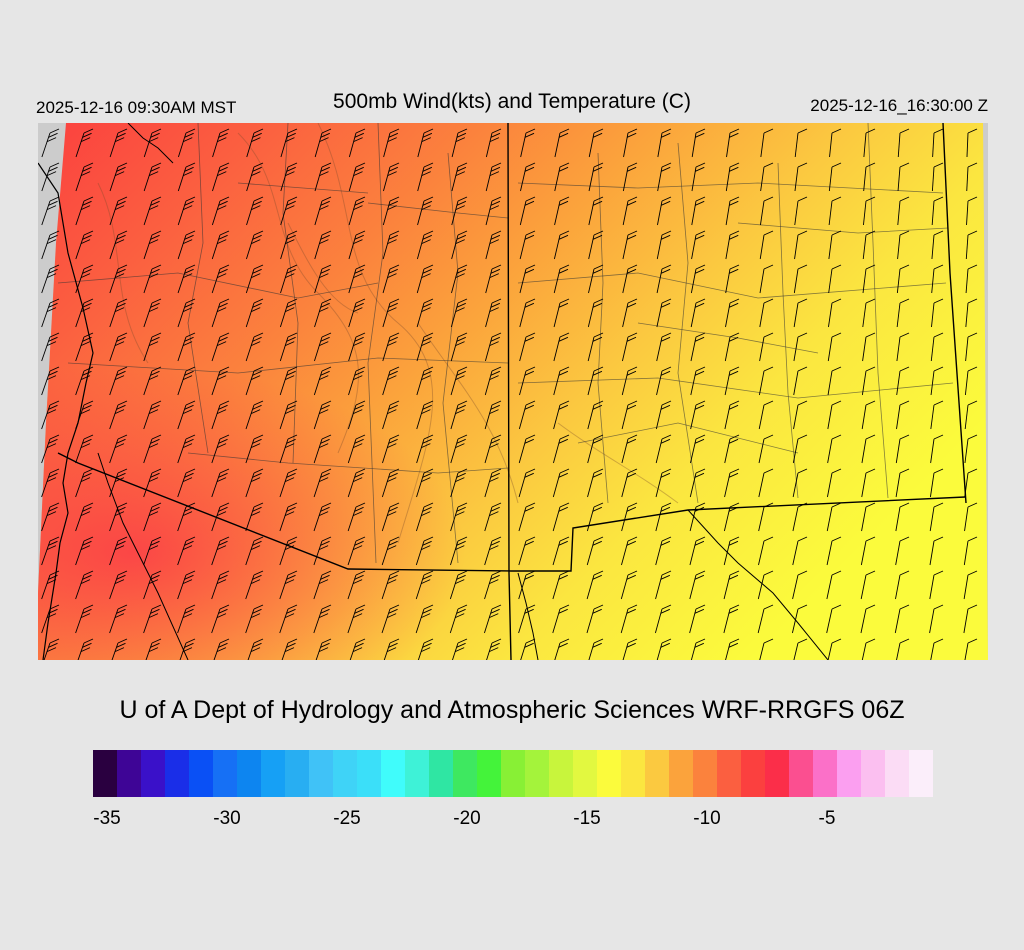 The height and width of the screenshot is (950, 1024). I want to click on valid-time-utc: 2025-12-16_16:30:00 Z, so click(899, 105).